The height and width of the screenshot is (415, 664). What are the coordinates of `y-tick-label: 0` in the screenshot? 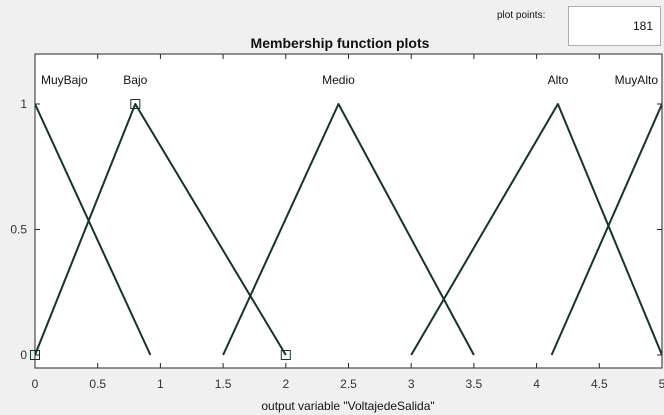 It's located at (23, 355).